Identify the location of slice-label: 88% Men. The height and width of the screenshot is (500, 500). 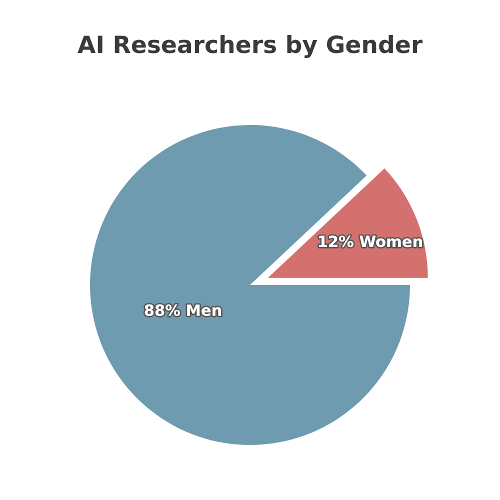
(183, 310).